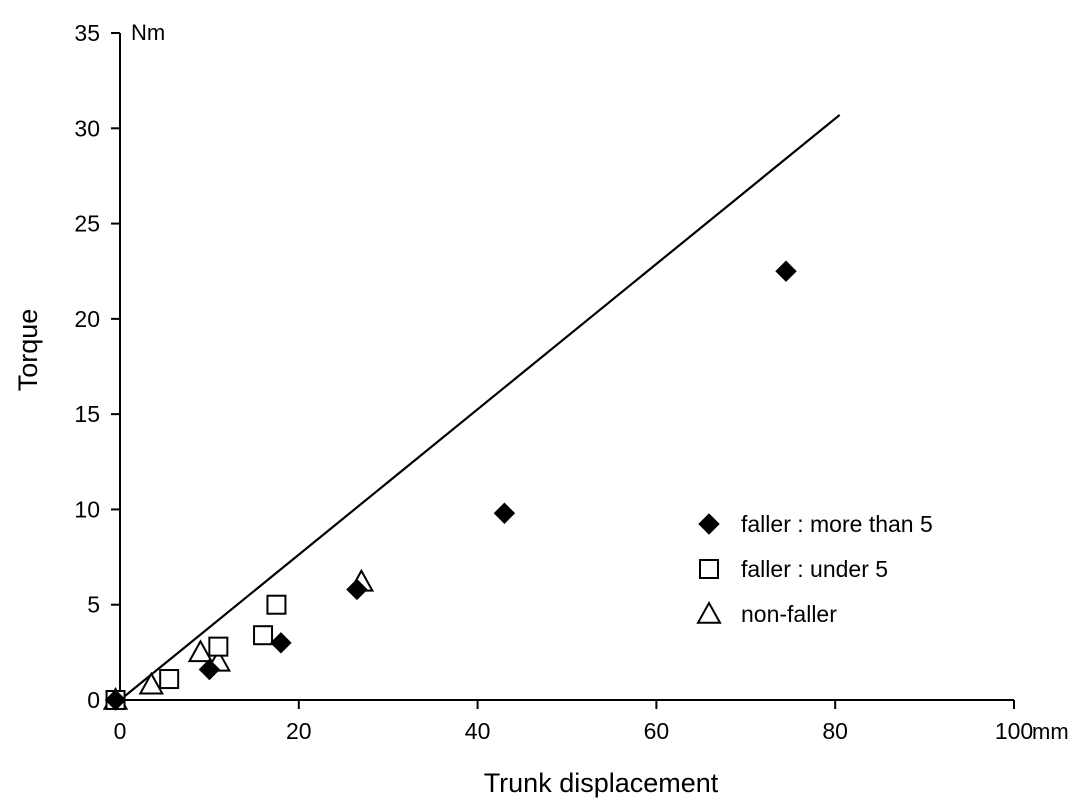 The width and height of the screenshot is (1081, 798). I want to click on y-tick-label: 30, so click(87, 128).